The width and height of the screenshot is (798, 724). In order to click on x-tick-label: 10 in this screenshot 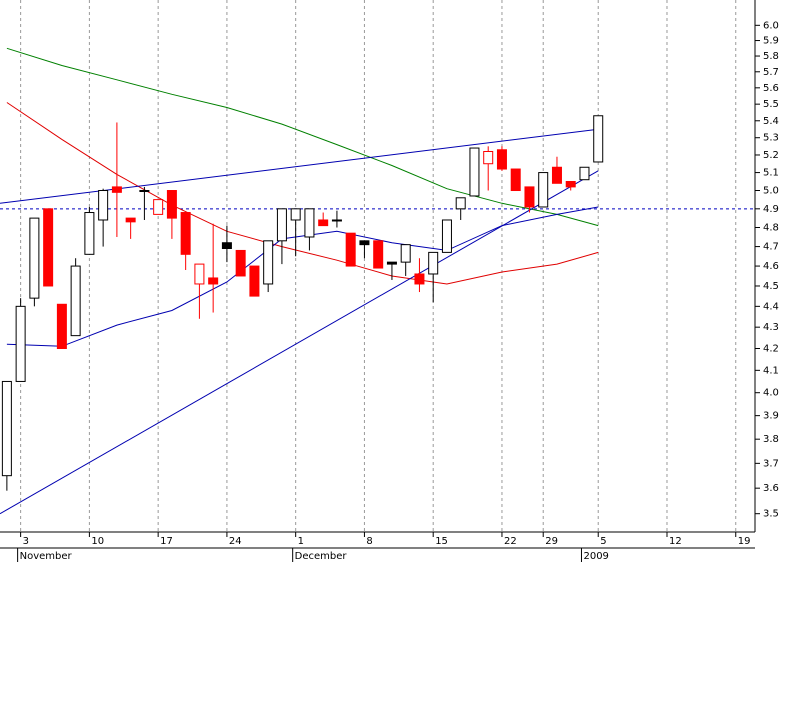, I will do `click(97, 541)`.